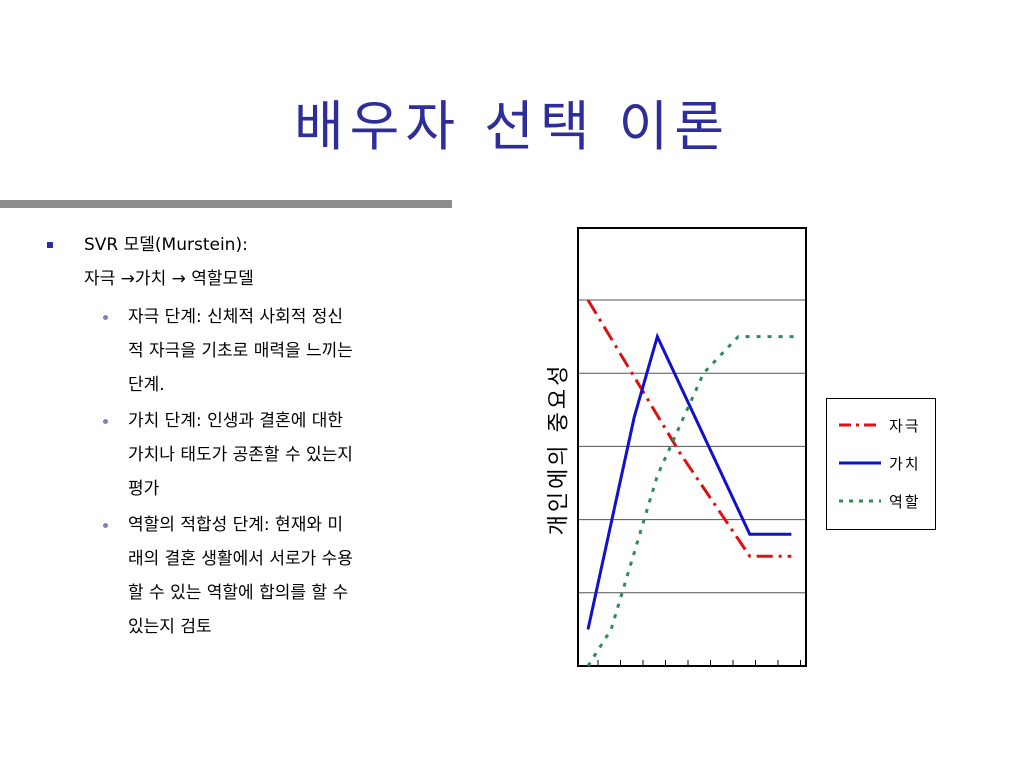 The image size is (1024, 768). I want to click on sub-bullet-line: 가치 단계: 인생과 결혼에 대한, so click(236, 421).